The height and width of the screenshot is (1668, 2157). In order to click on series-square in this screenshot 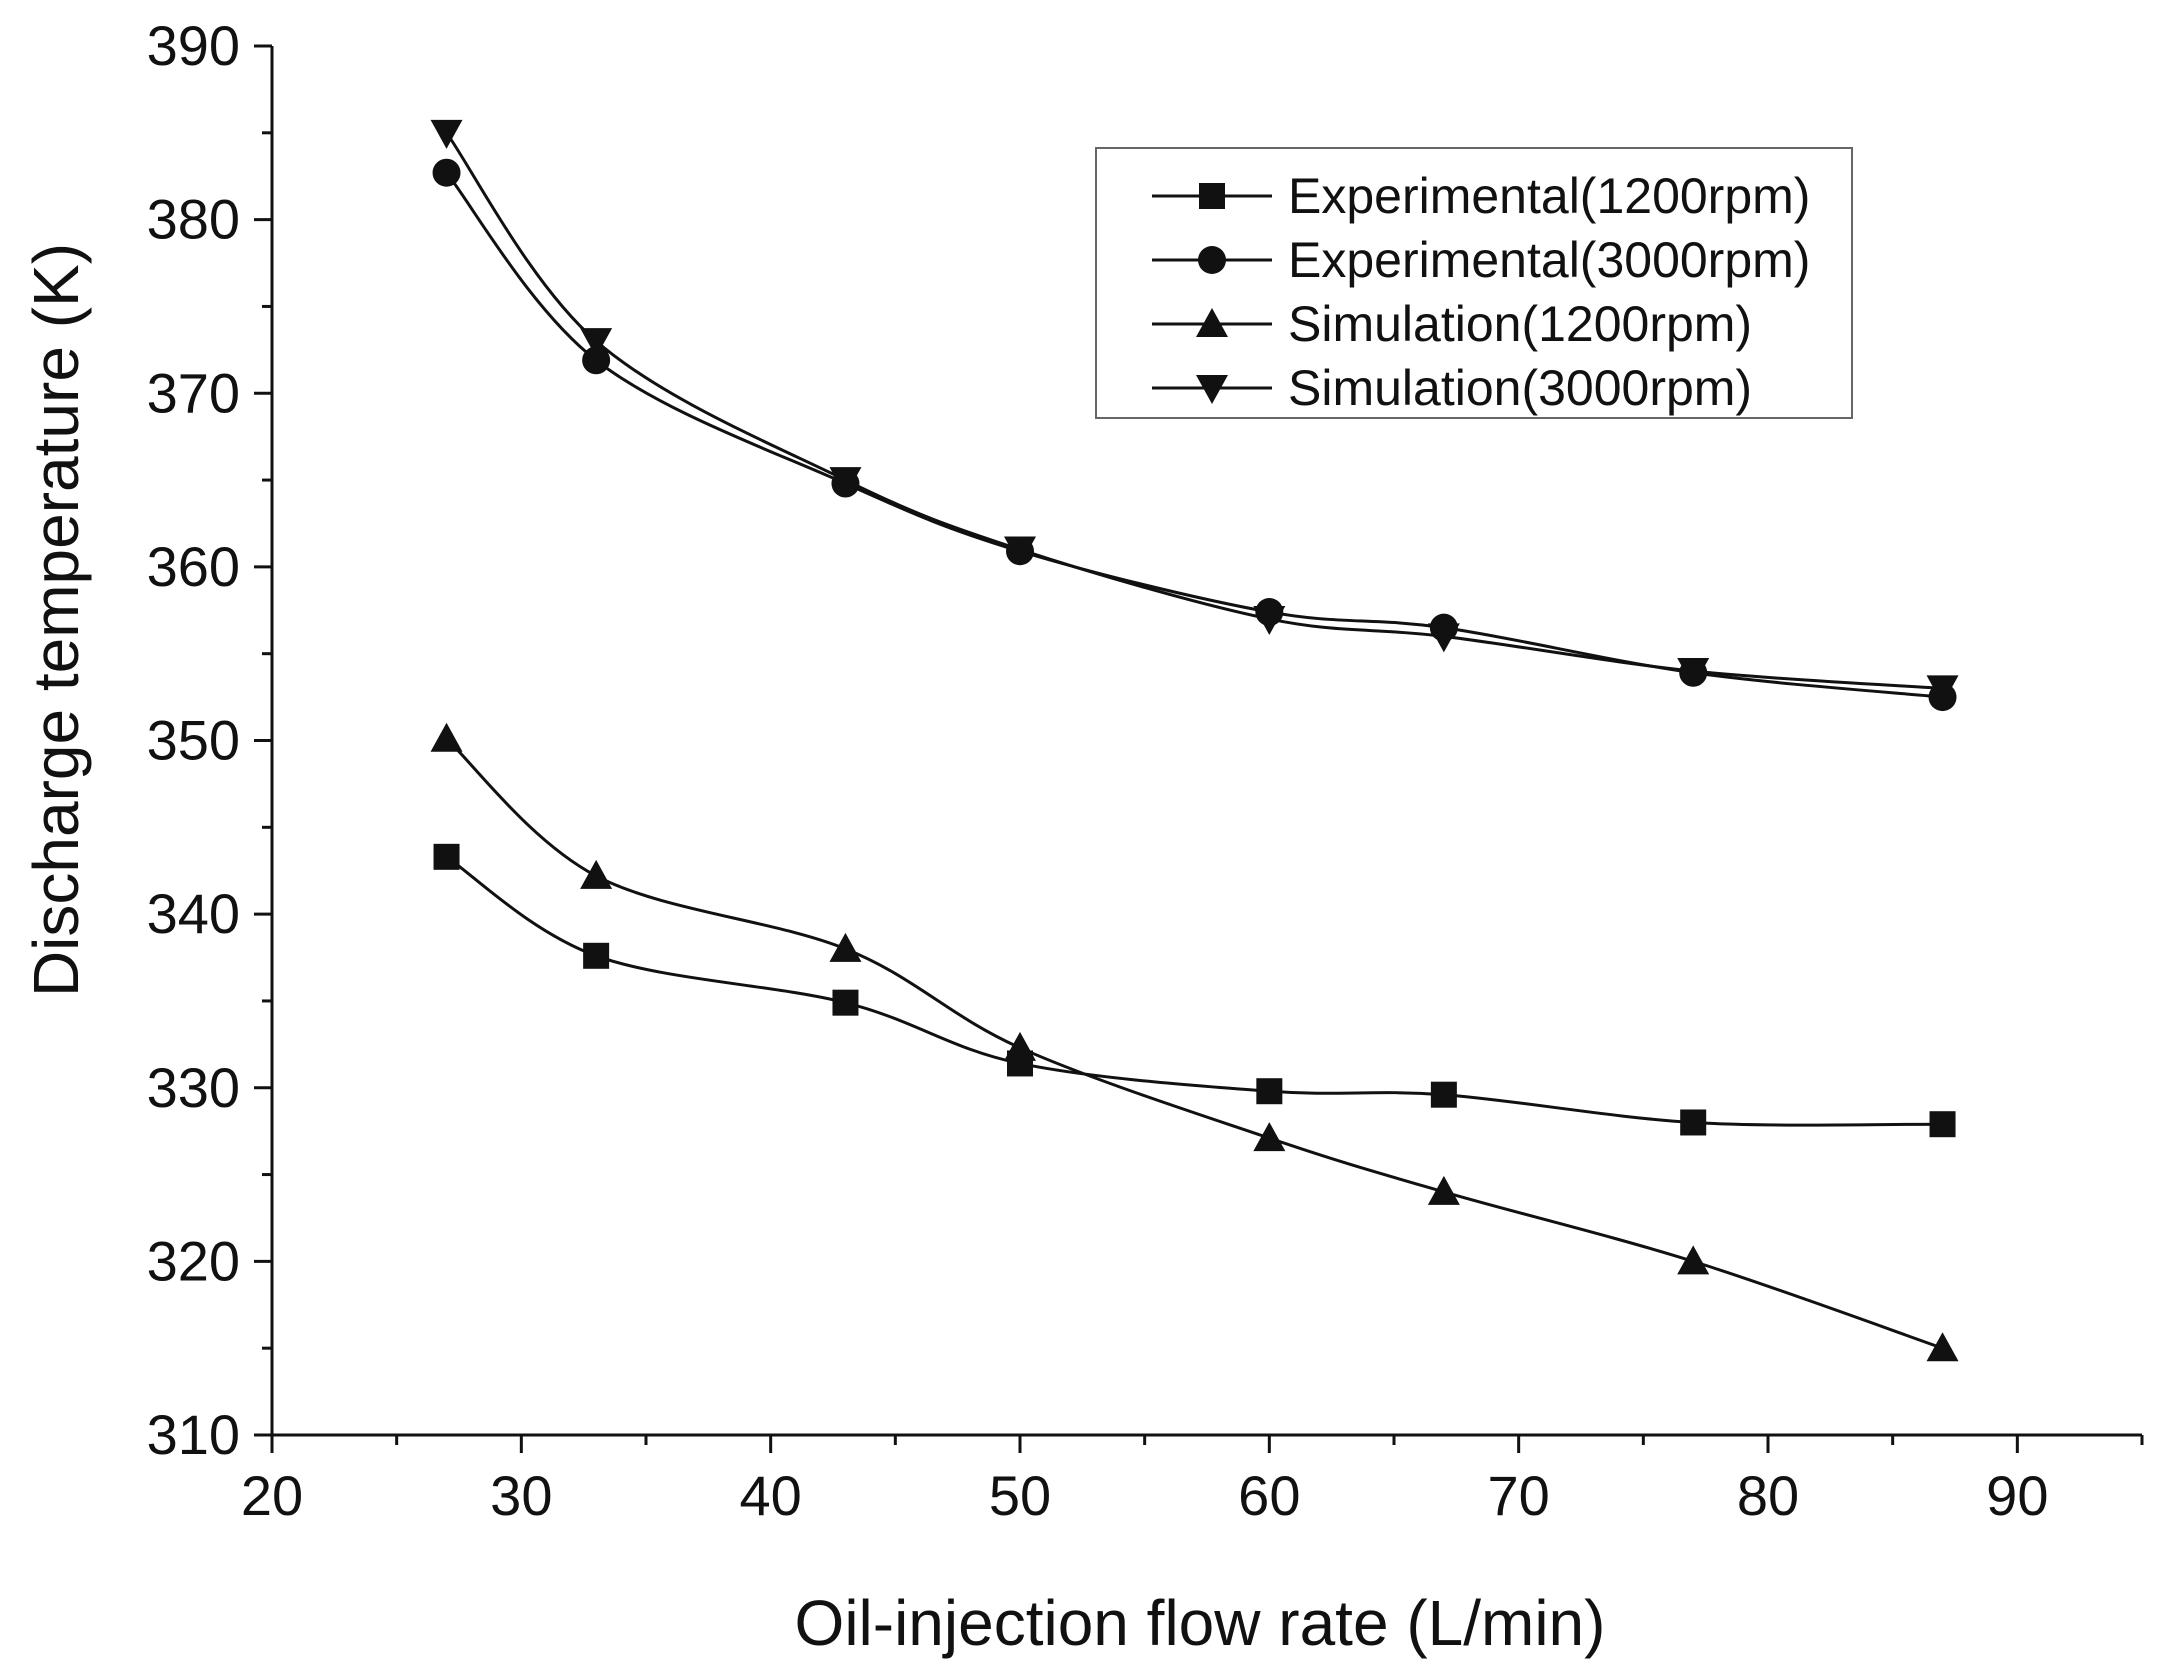, I will do `click(1194, 990)`.